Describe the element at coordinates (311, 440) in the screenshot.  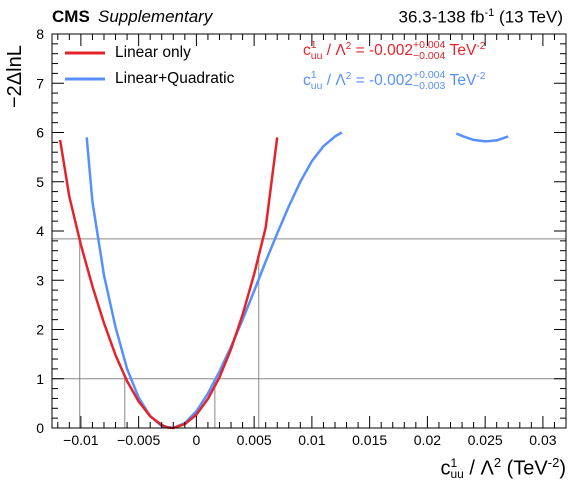
I see `x-tick-label: 0.01` at that location.